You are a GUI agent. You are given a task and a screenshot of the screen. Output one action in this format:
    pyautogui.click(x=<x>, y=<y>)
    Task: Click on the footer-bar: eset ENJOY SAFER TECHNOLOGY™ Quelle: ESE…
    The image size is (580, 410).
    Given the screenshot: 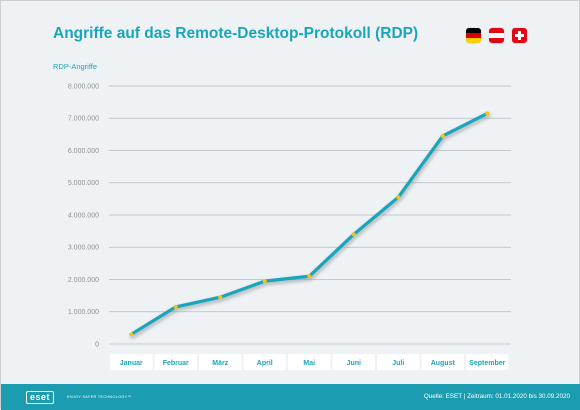 What is the action you would take?
    pyautogui.click(x=290, y=397)
    